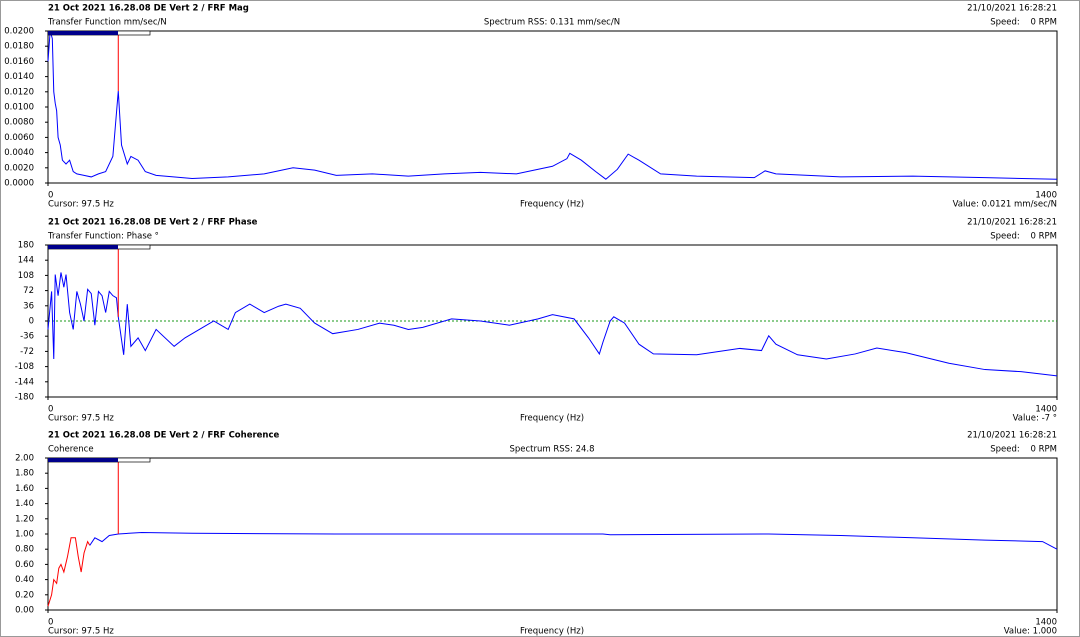  What do you see at coordinates (24, 595) in the screenshot?
I see `y-tick-label: 0.20` at bounding box center [24, 595].